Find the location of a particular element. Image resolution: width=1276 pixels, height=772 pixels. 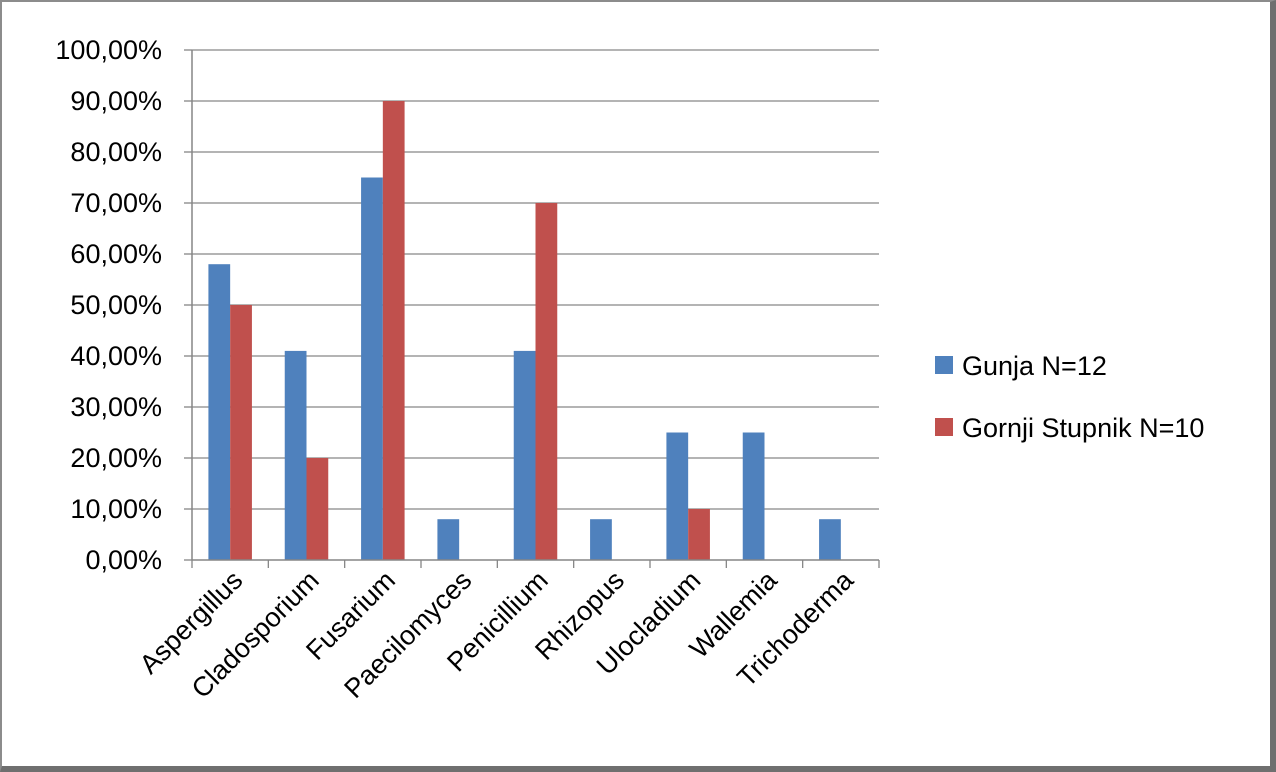

y-tick-label: 70,00% is located at coordinates (116, 203).